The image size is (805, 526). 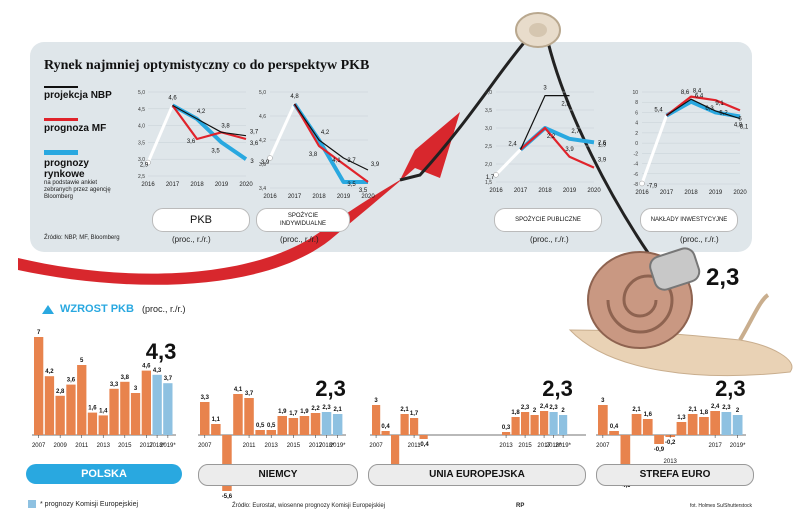 What do you see at coordinates (83, 504) in the screenshot?
I see `ec-note: * prognozy Komisji Europejskiej` at bounding box center [83, 504].